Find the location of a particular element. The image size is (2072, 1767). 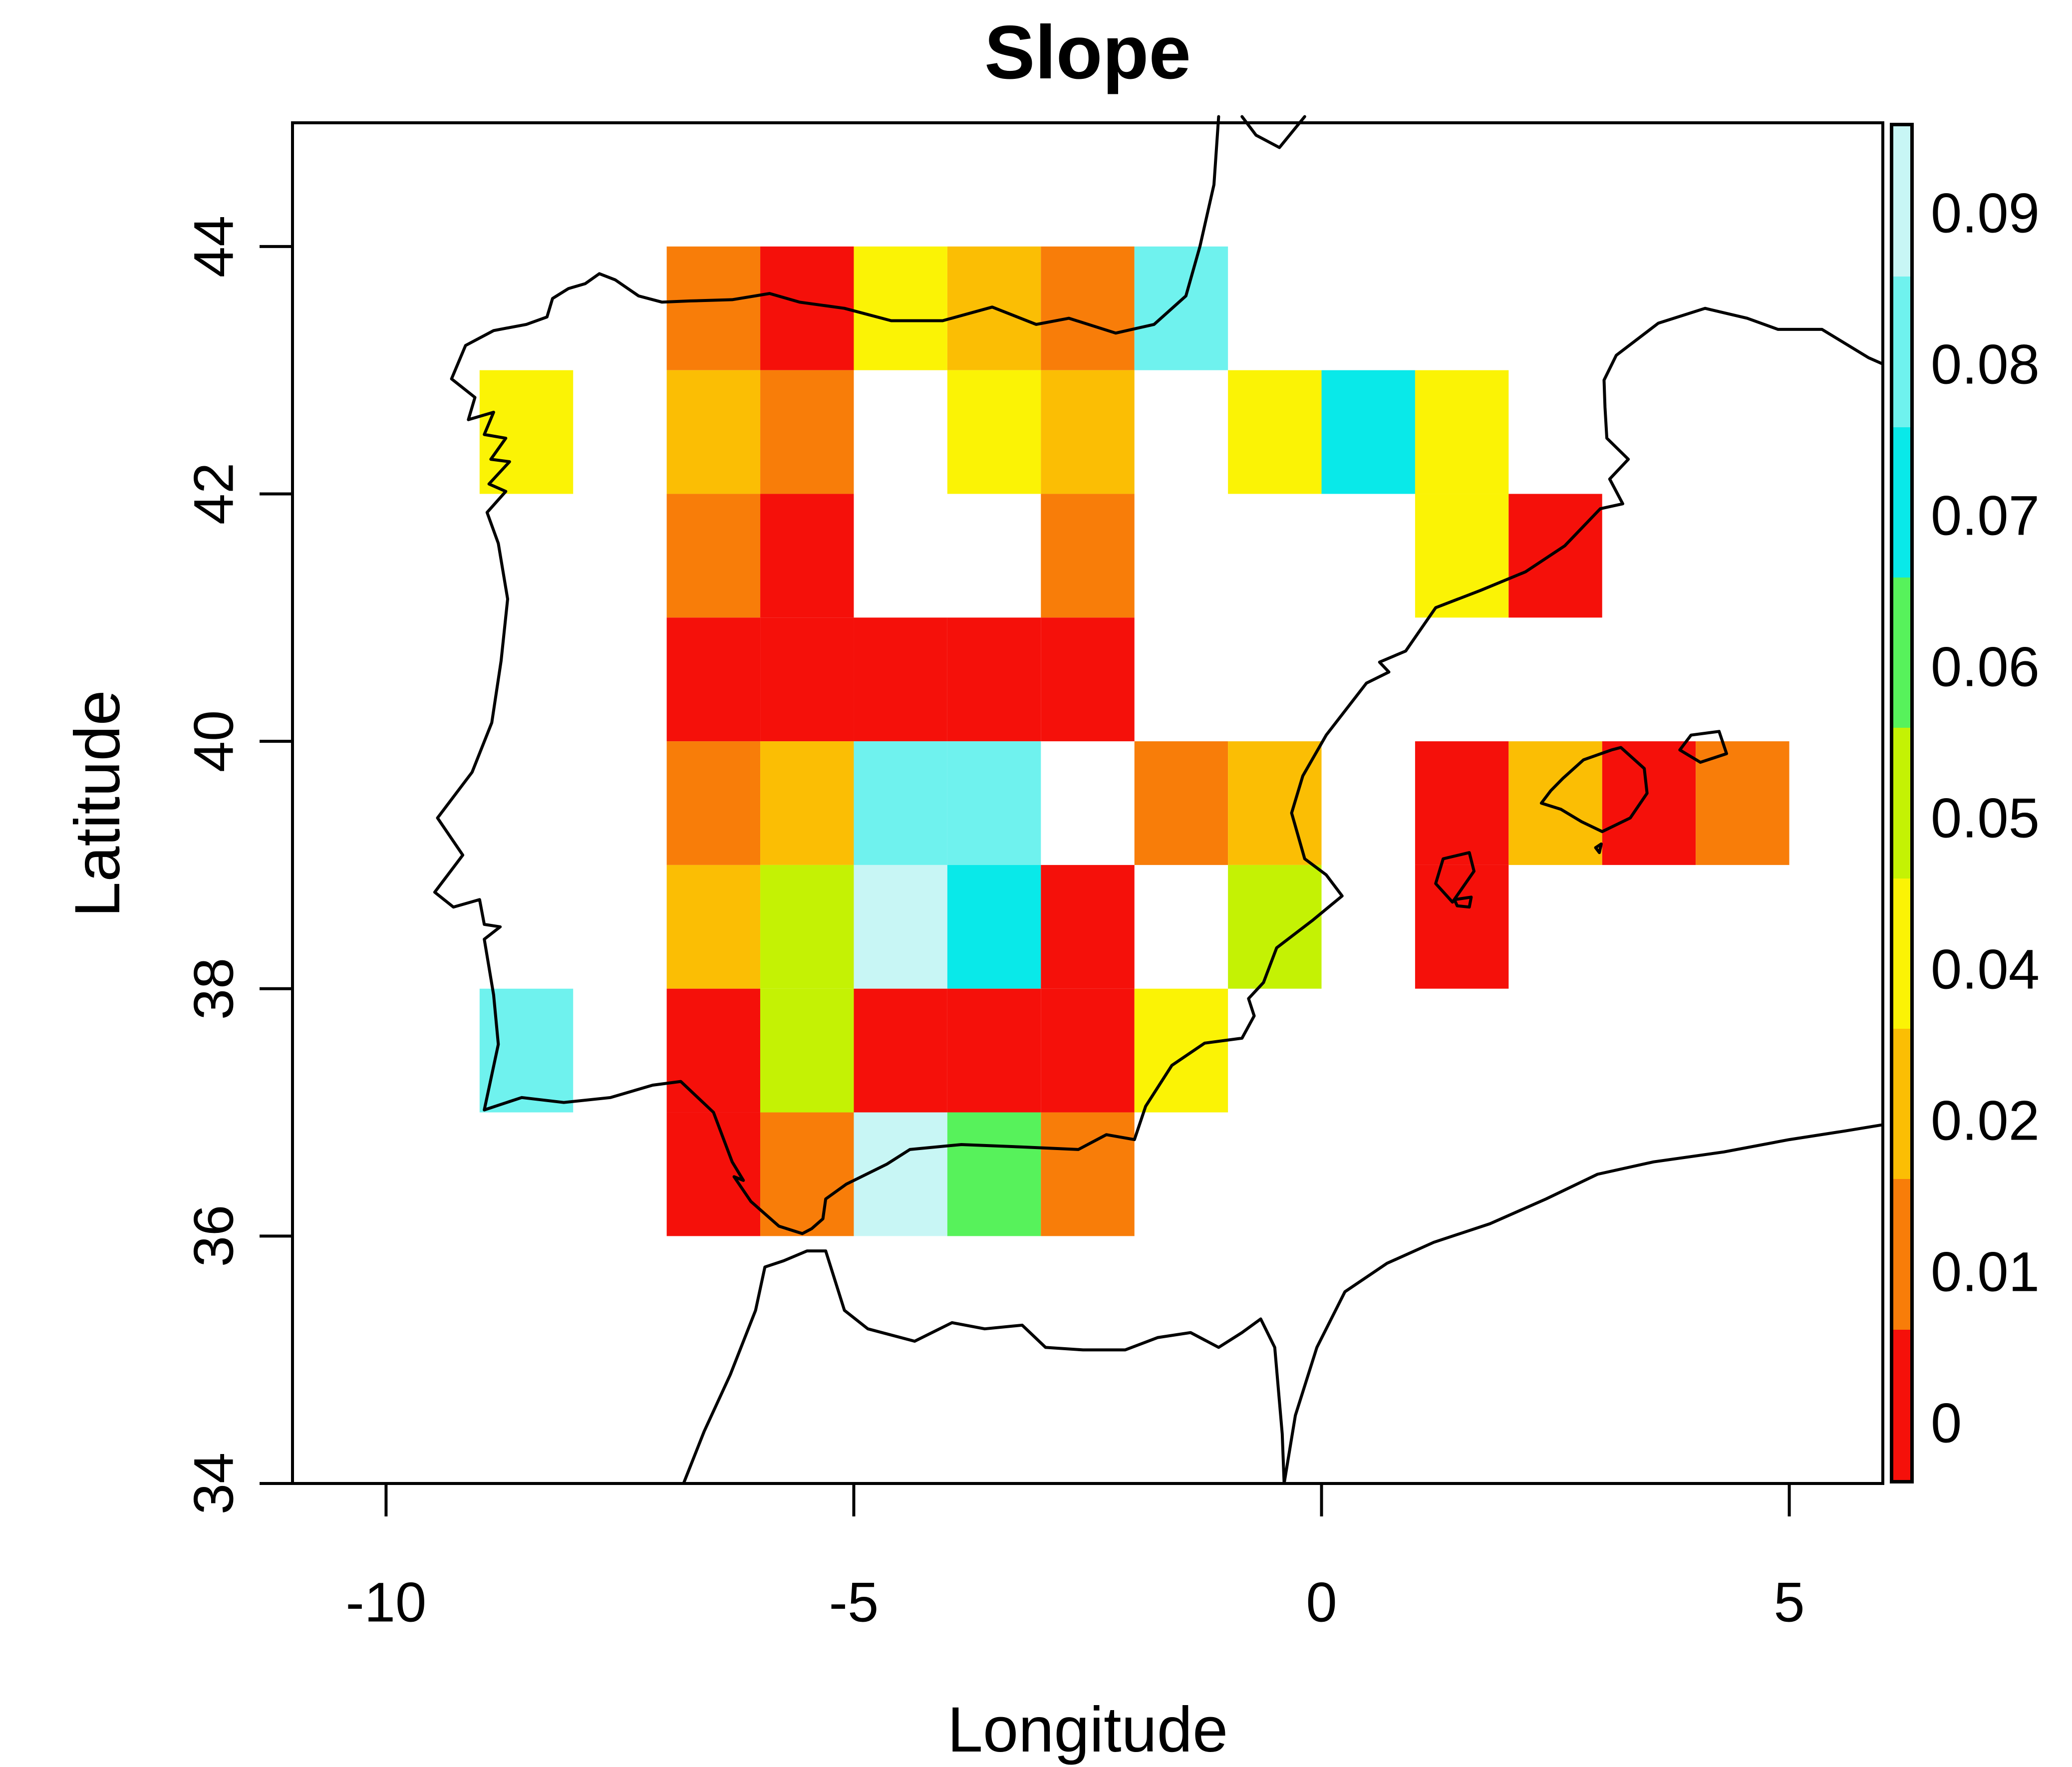

colorbar-label: 0.07 is located at coordinates (1986, 515).